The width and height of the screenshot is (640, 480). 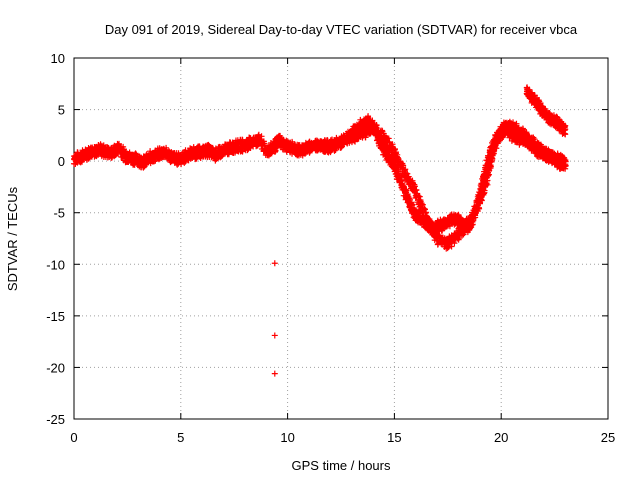 I want to click on y-tick-label: -10, so click(x=55, y=264).